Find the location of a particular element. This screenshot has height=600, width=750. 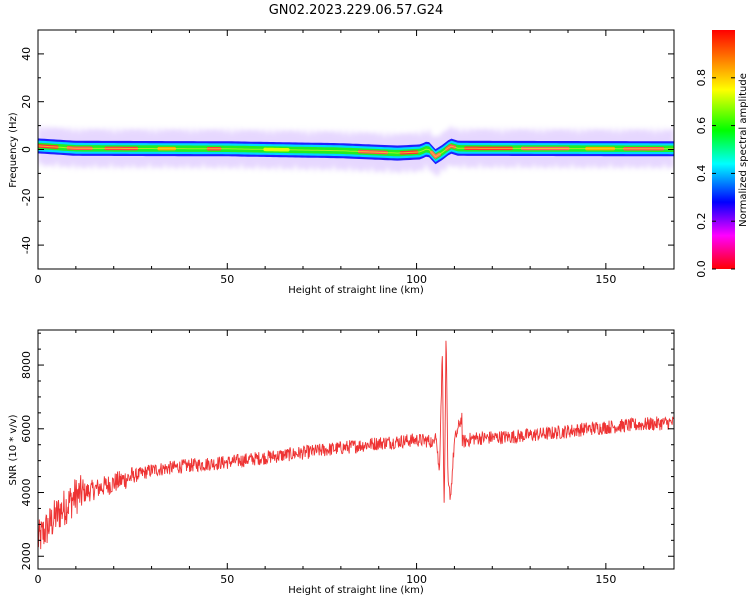

spectrogram-xlabel: Height of straight line (km) is located at coordinates (356, 290).